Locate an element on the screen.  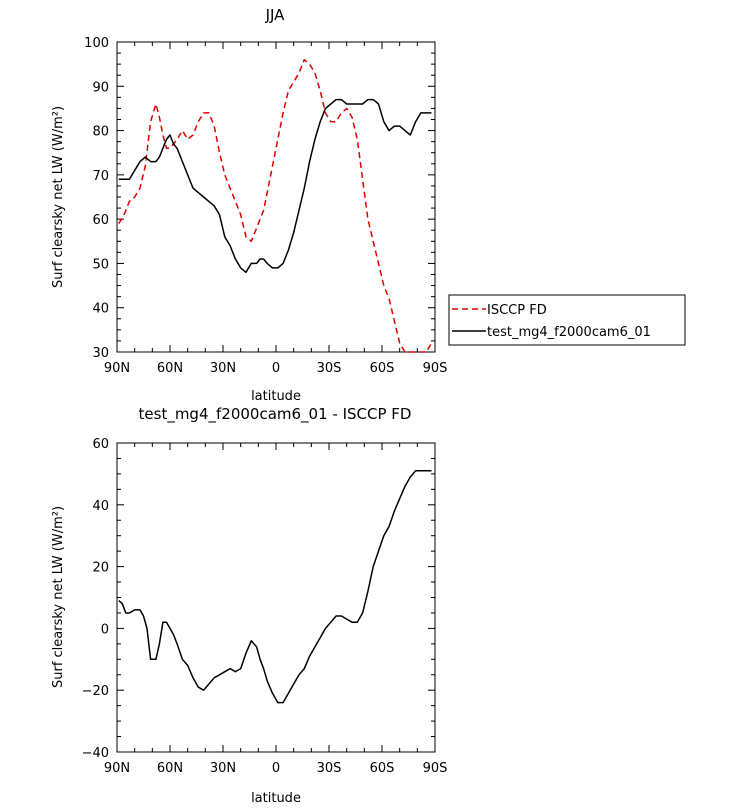
top-x-tick-label: 90S is located at coordinates (435, 368).